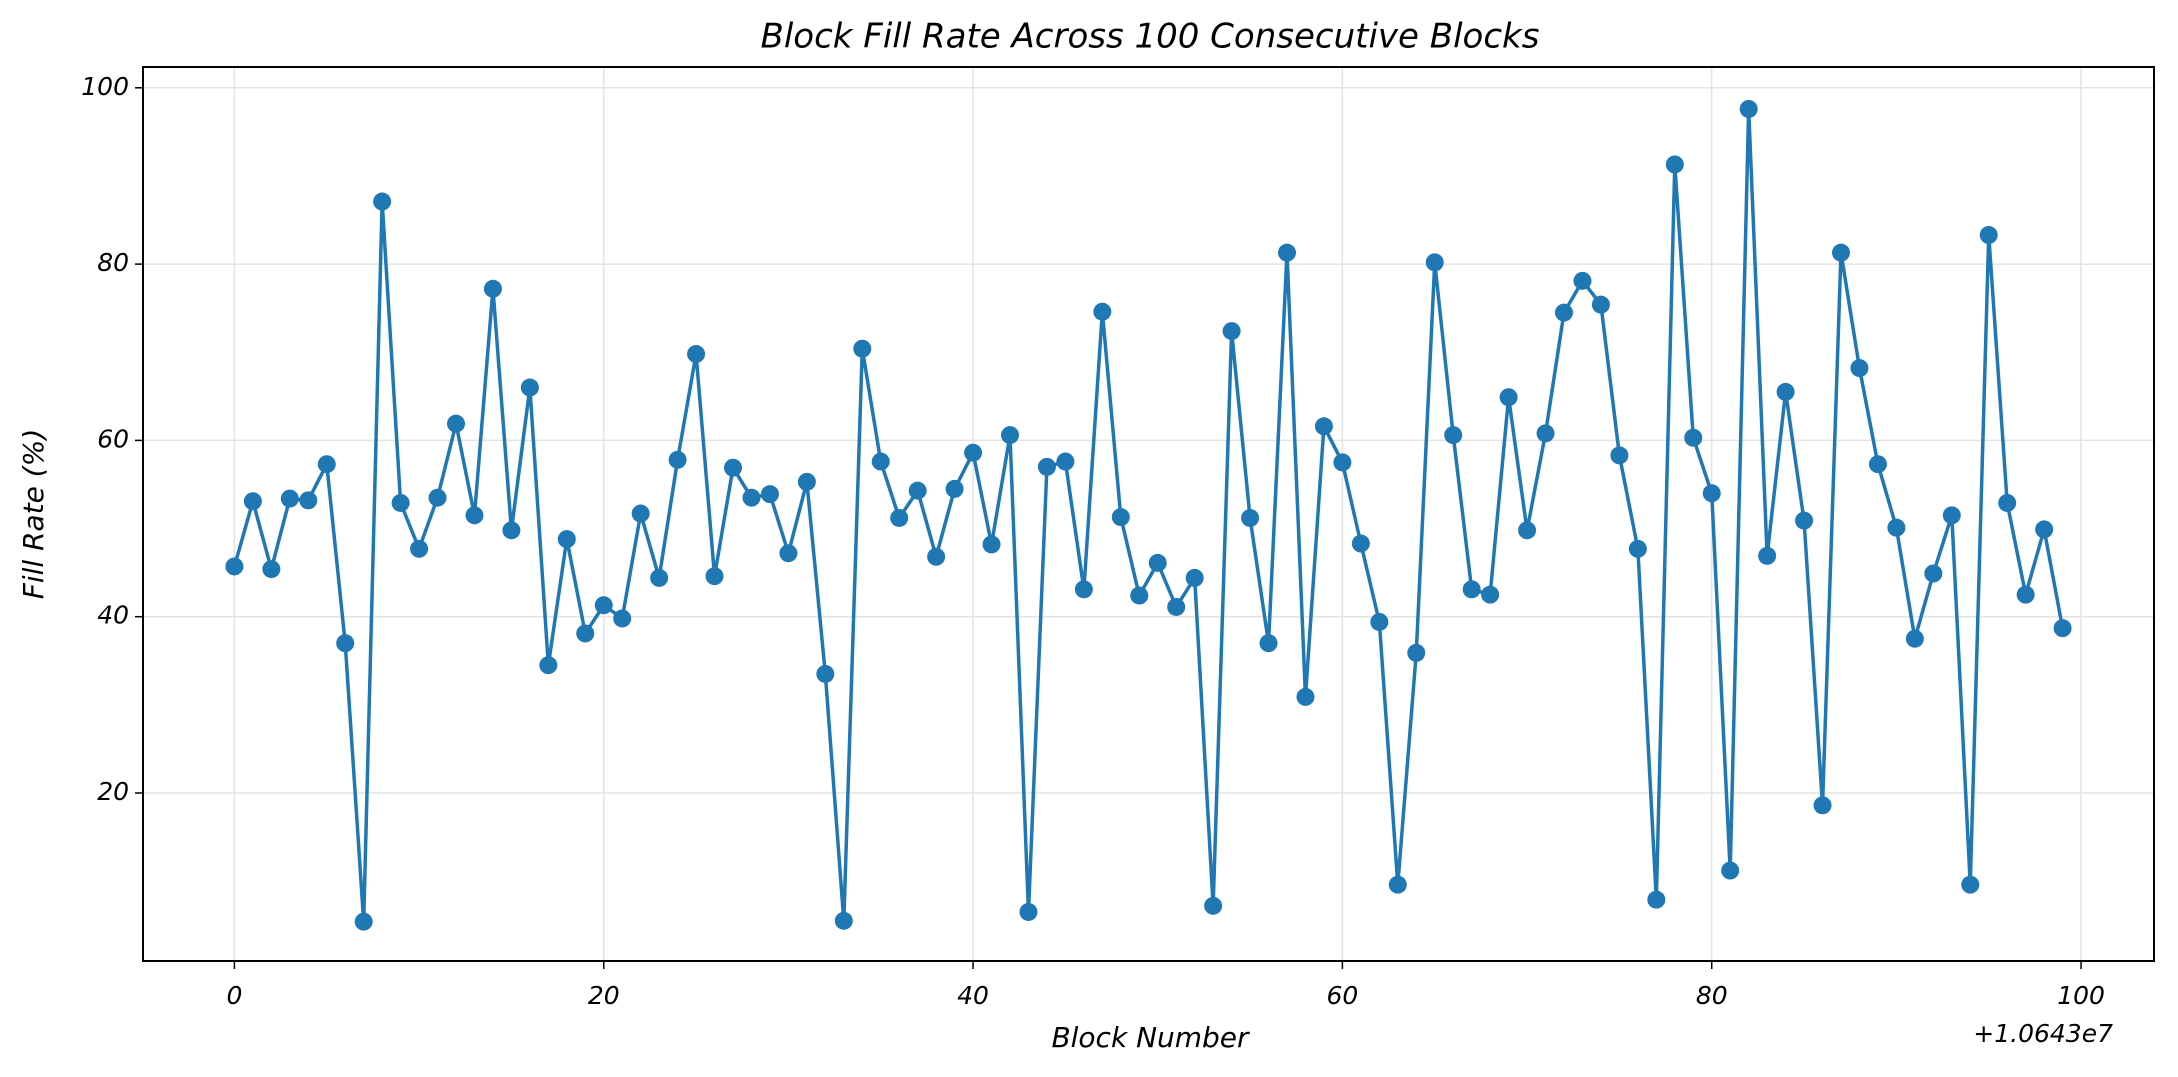  I want to click on x-offset-label: +1.0643e7, so click(2043, 1033).